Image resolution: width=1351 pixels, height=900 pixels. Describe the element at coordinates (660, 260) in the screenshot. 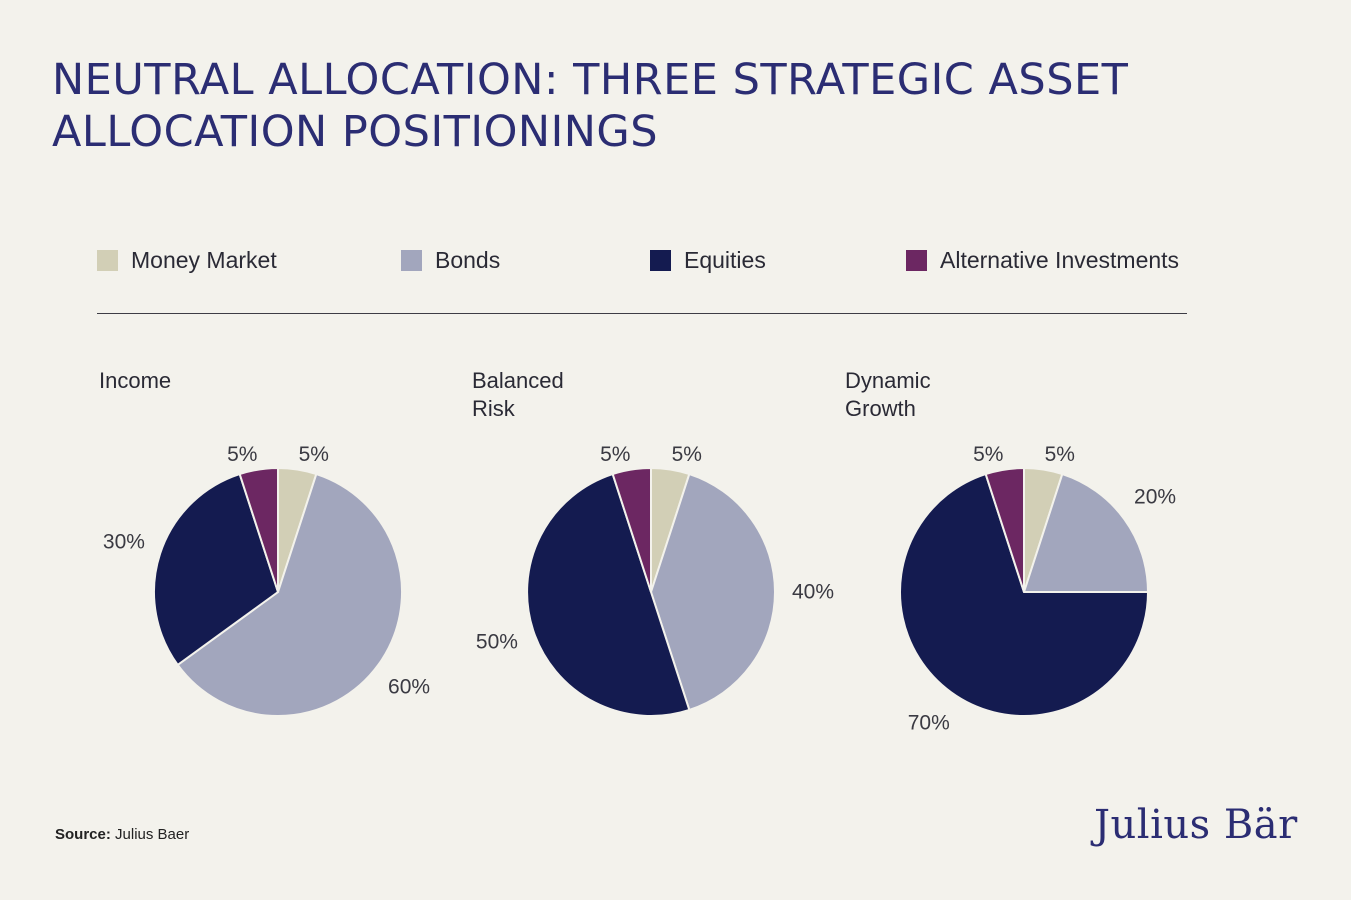

I see `legend-swatch-equities` at that location.